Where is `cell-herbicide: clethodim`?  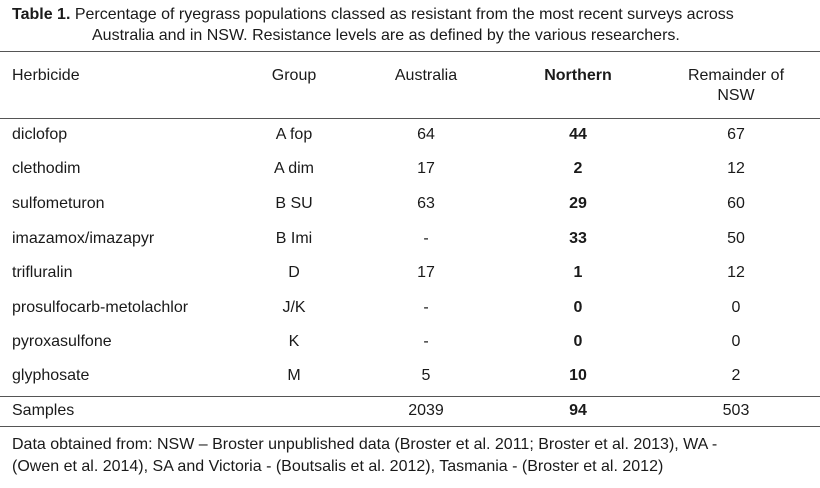 cell-herbicide: clethodim is located at coordinates (46, 168).